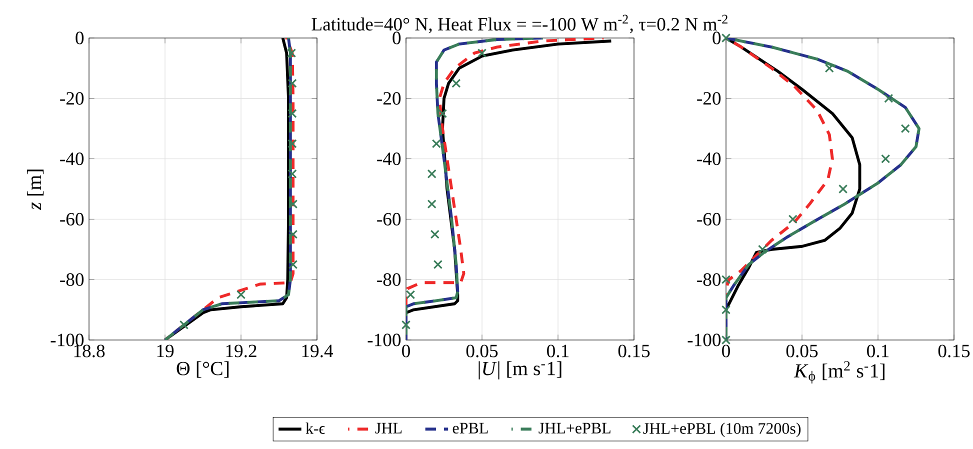 Image resolution: width=973 pixels, height=449 pixels. Describe the element at coordinates (388, 428) in the screenshot. I see `legend-label: JHL` at that location.